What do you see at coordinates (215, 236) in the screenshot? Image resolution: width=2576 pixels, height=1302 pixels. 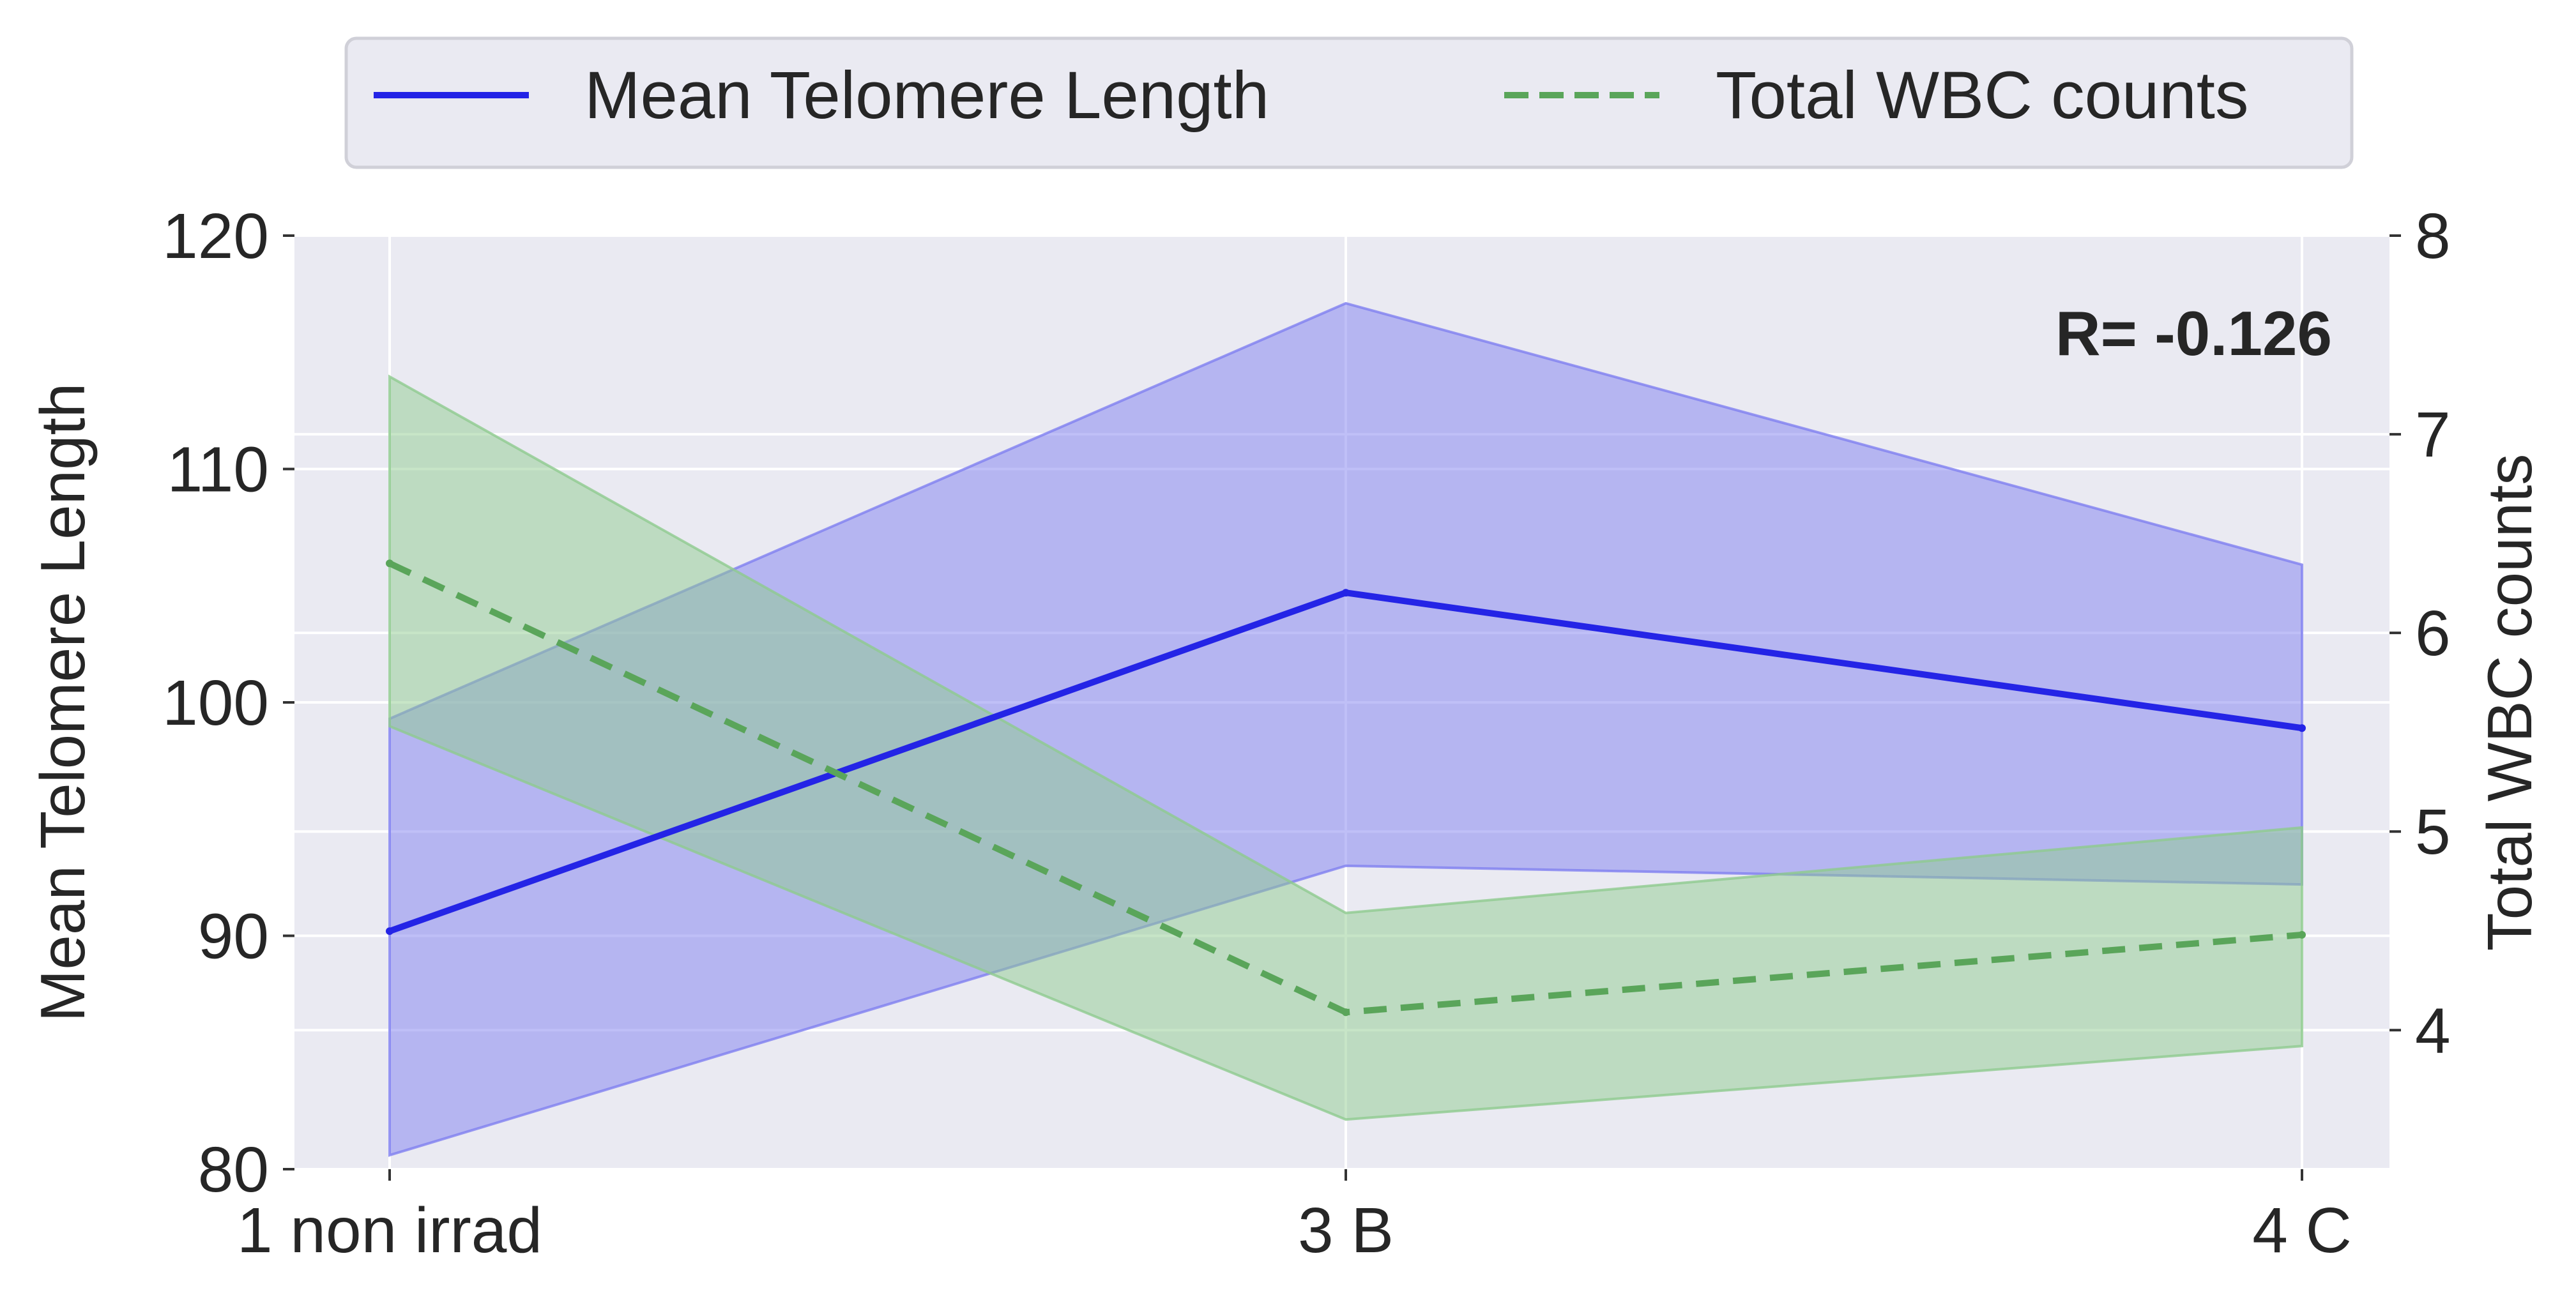 I see `left-tick-label: 120` at bounding box center [215, 236].